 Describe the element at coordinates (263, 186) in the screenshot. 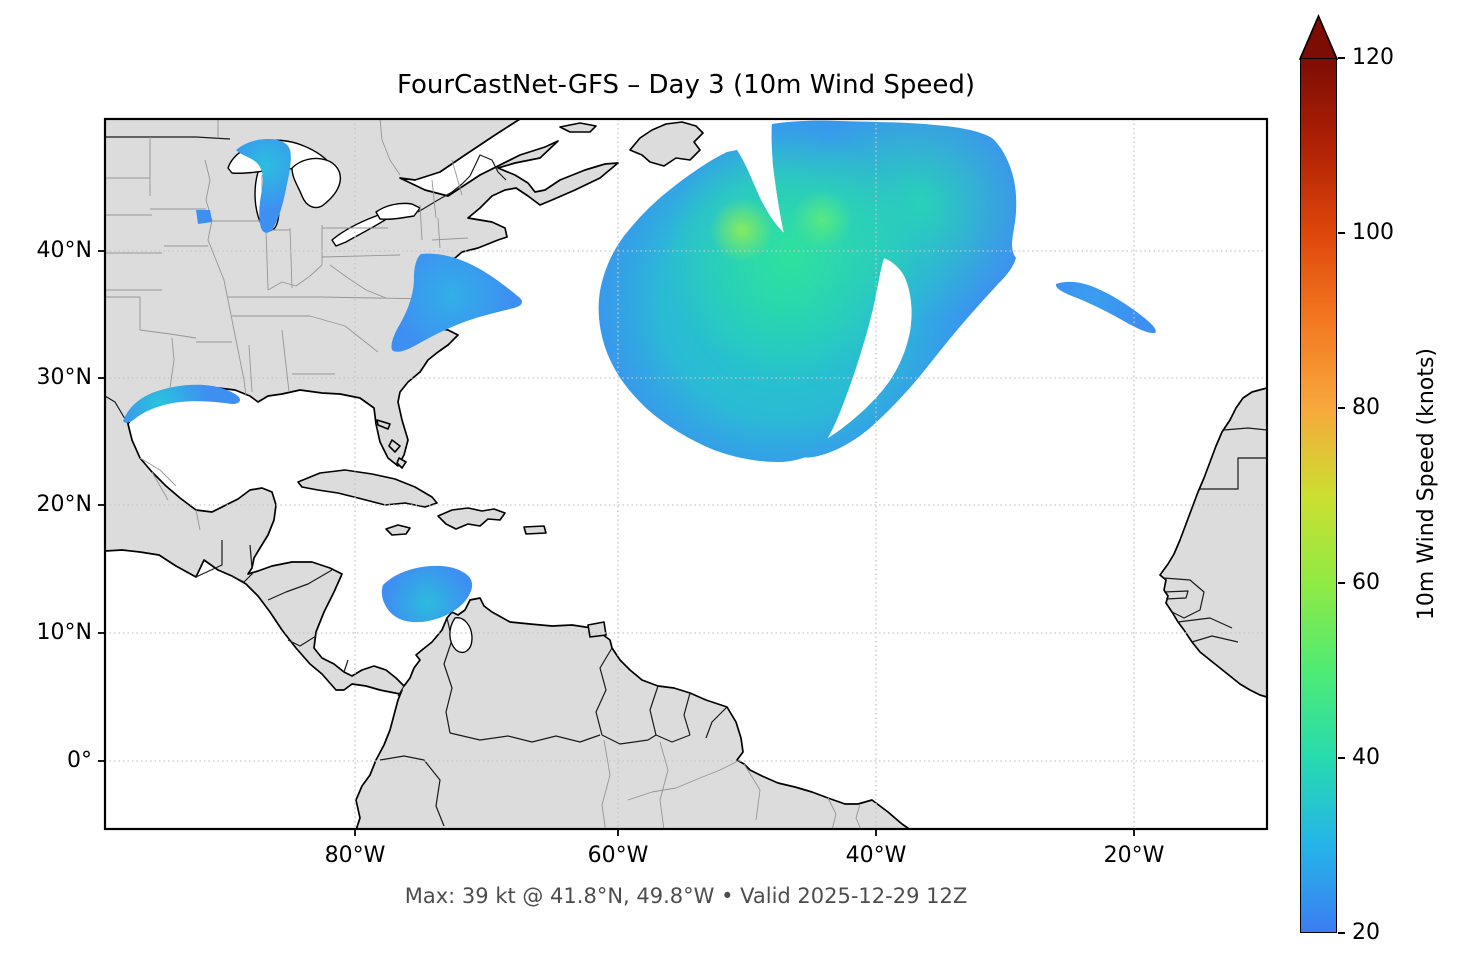

I see `wind-blob-lake-michigan-core` at that location.